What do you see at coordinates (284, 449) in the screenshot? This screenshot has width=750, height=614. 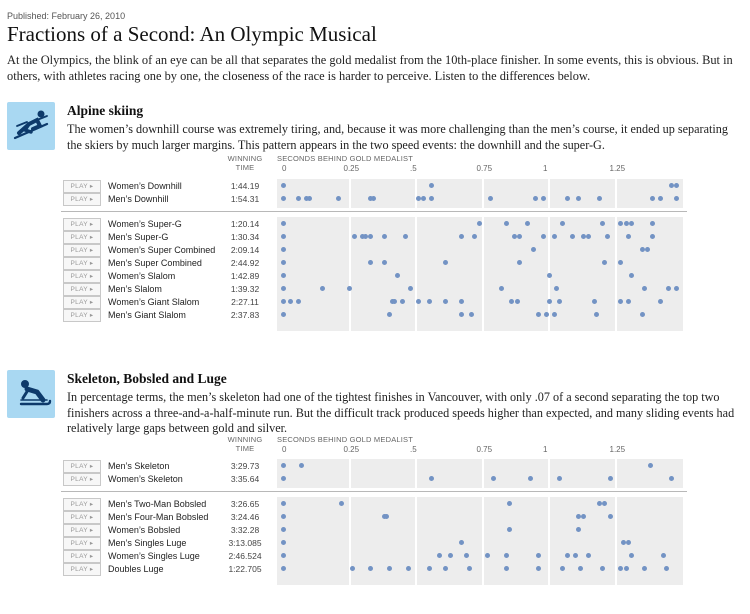 I see `x-tick-label: 0` at bounding box center [284, 449].